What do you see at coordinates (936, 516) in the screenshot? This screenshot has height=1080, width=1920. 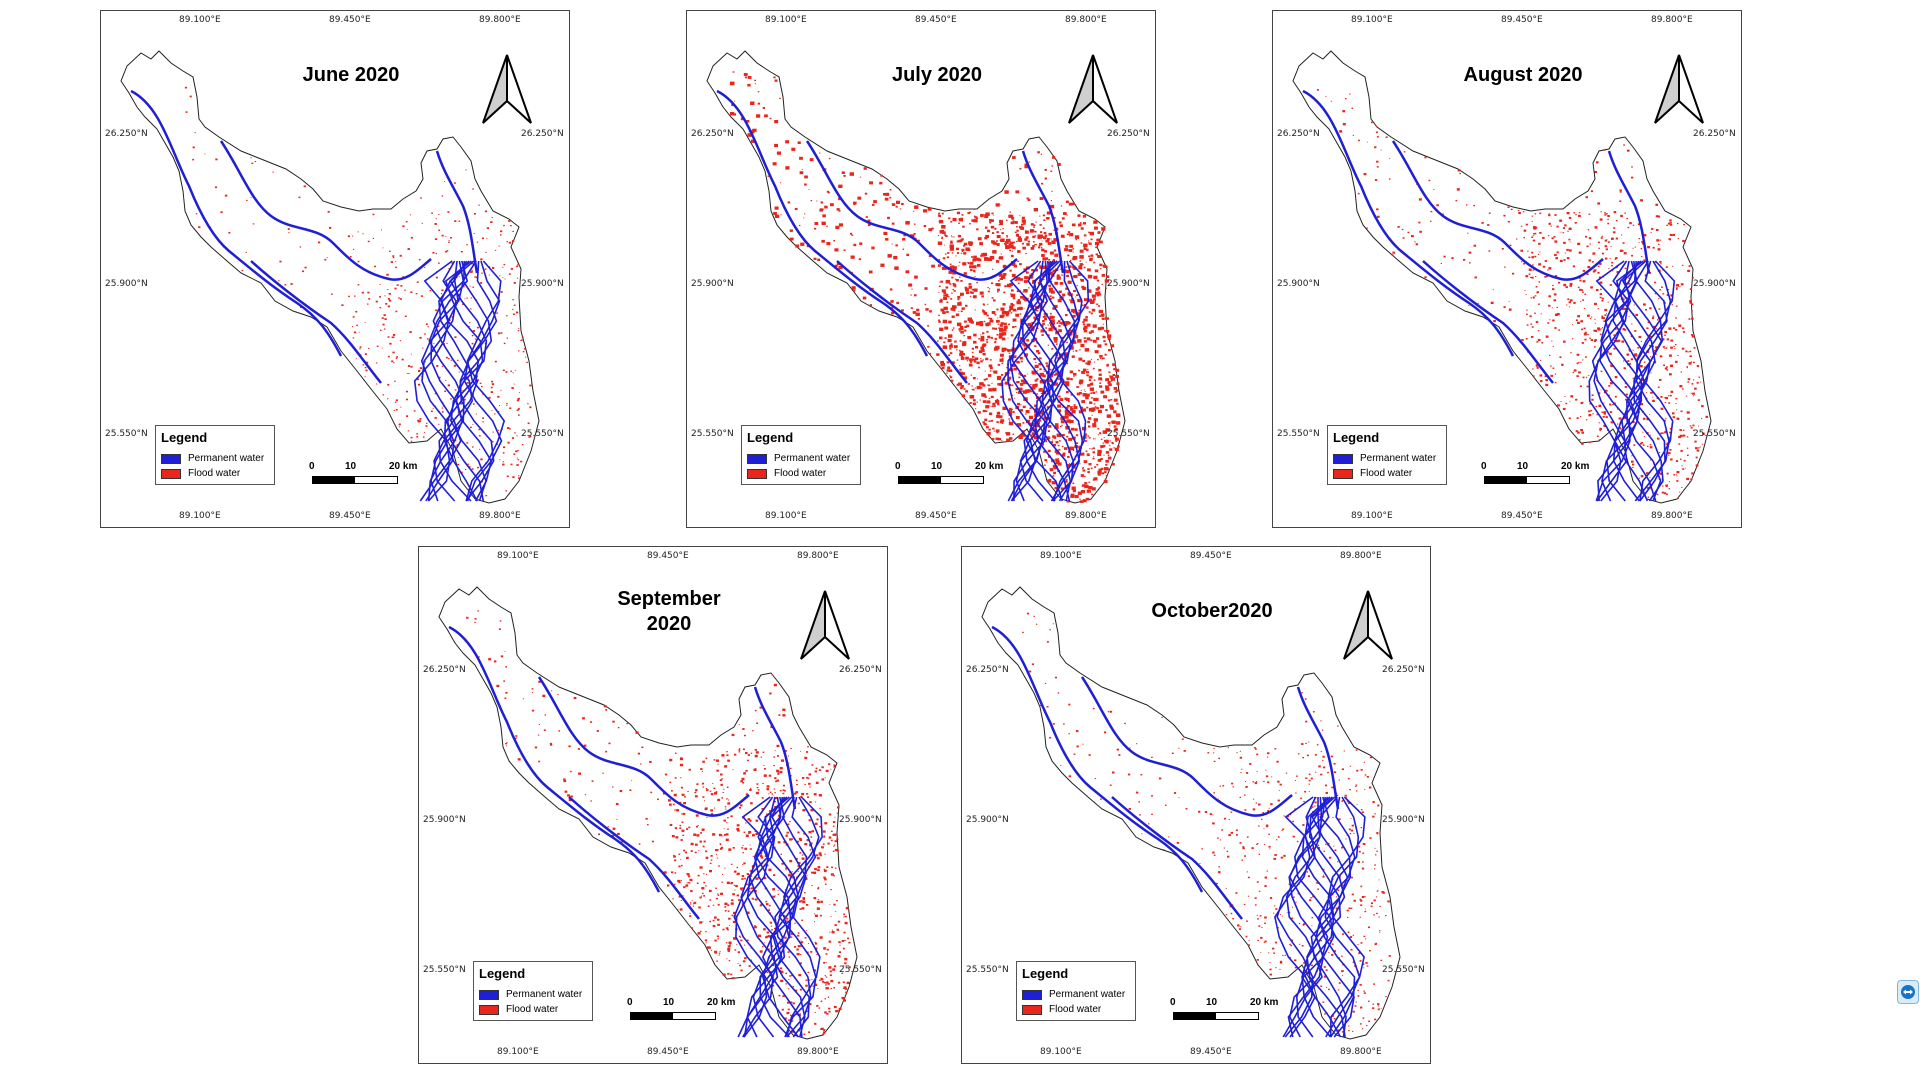 I see `lon-tick-label: 89.450°E` at bounding box center [936, 516].